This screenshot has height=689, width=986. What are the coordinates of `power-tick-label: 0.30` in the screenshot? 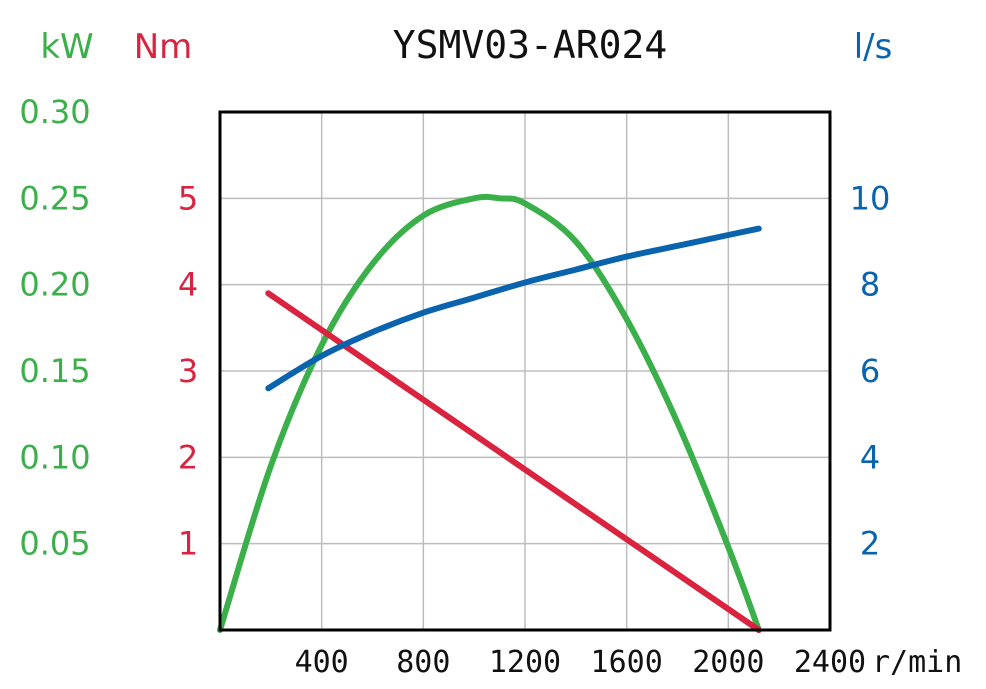 It's located at (54, 112).